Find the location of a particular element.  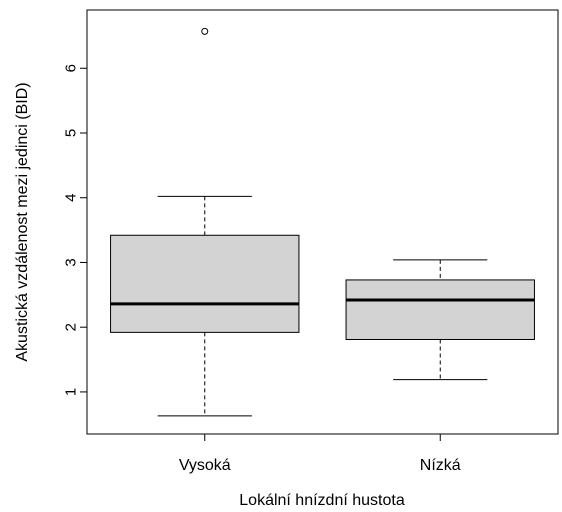

y-tick-label: 2 is located at coordinates (70, 327).